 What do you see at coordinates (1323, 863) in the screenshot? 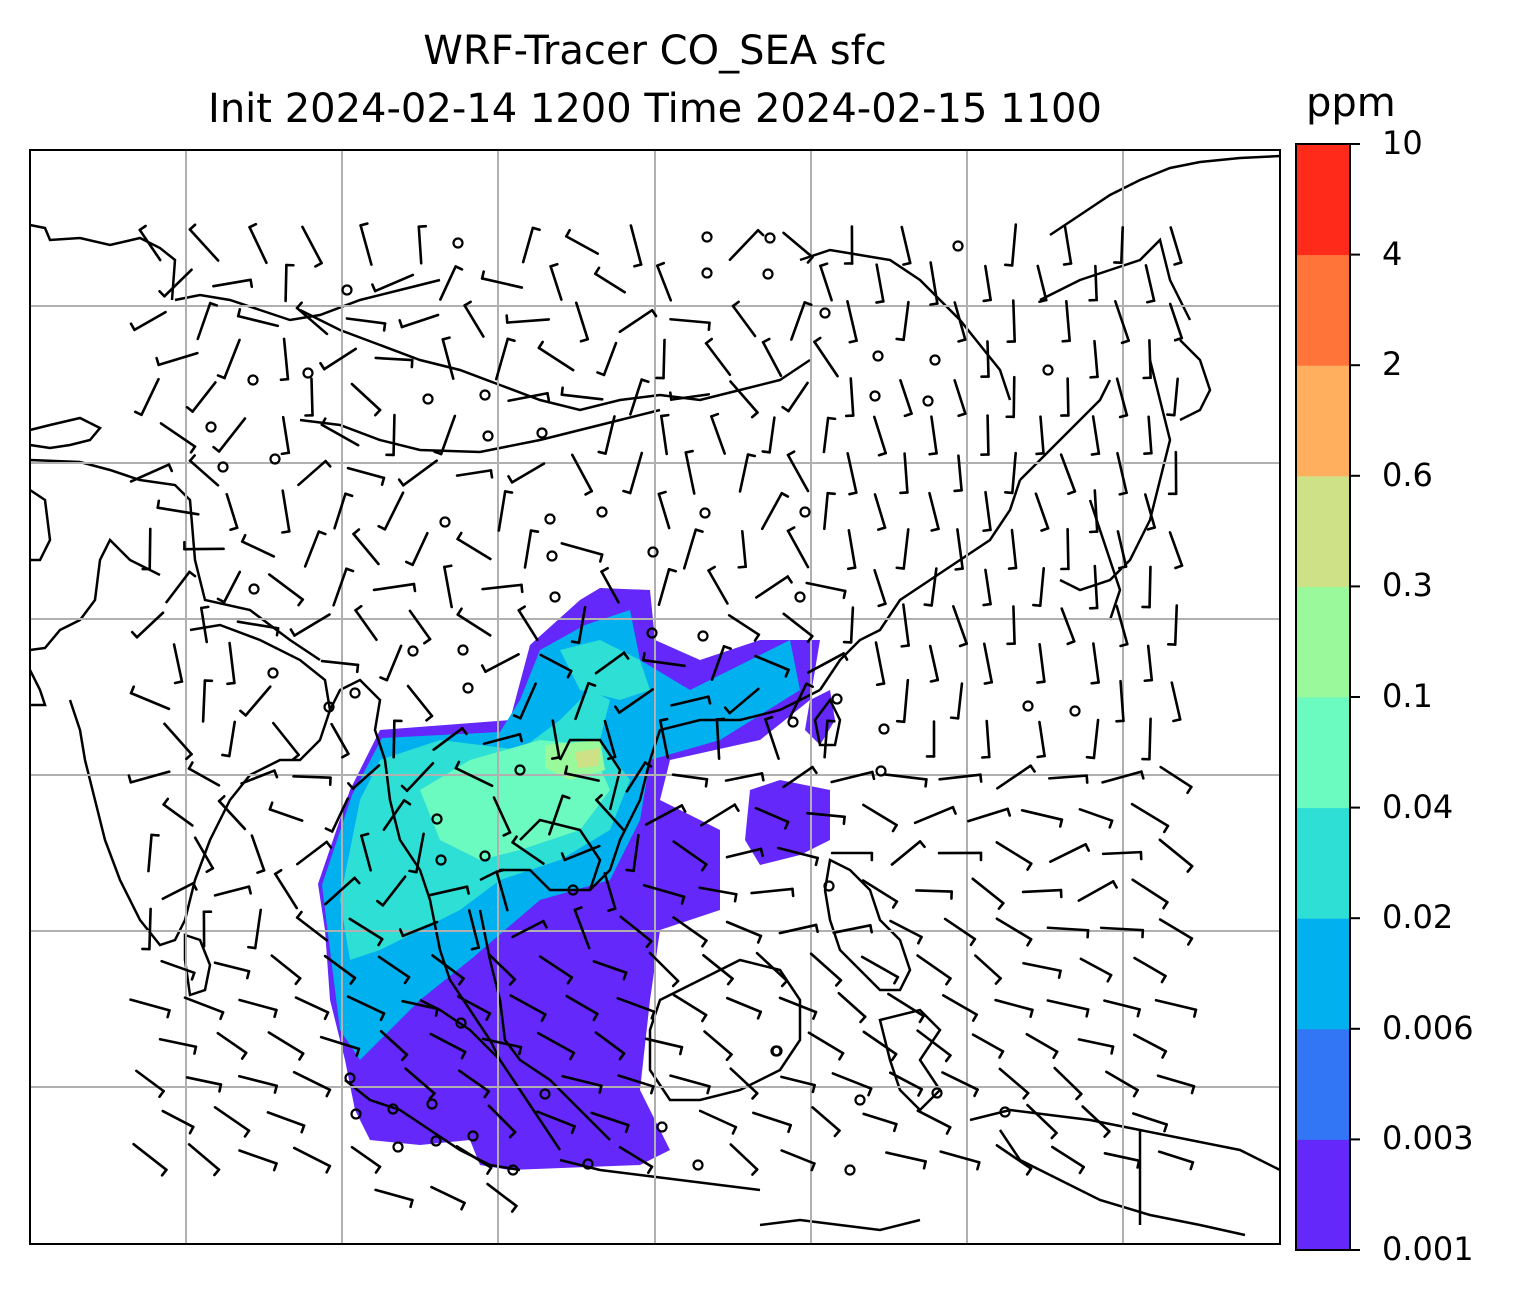
I see `colorbar-segment` at bounding box center [1323, 863].